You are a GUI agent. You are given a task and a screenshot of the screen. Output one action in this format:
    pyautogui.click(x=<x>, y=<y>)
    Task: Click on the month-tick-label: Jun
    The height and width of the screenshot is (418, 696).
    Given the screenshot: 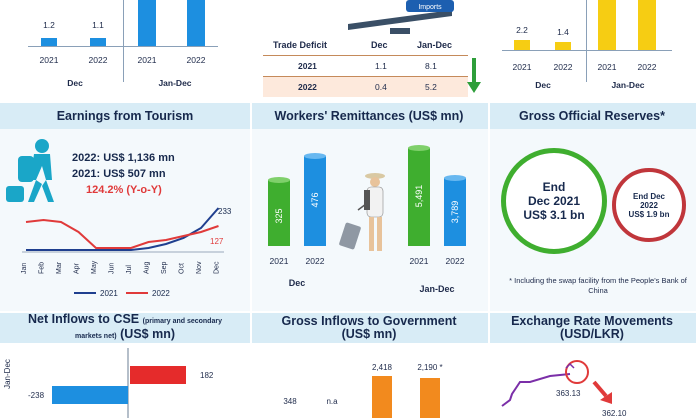 What is the action you would take?
    pyautogui.click(x=112, y=268)
    